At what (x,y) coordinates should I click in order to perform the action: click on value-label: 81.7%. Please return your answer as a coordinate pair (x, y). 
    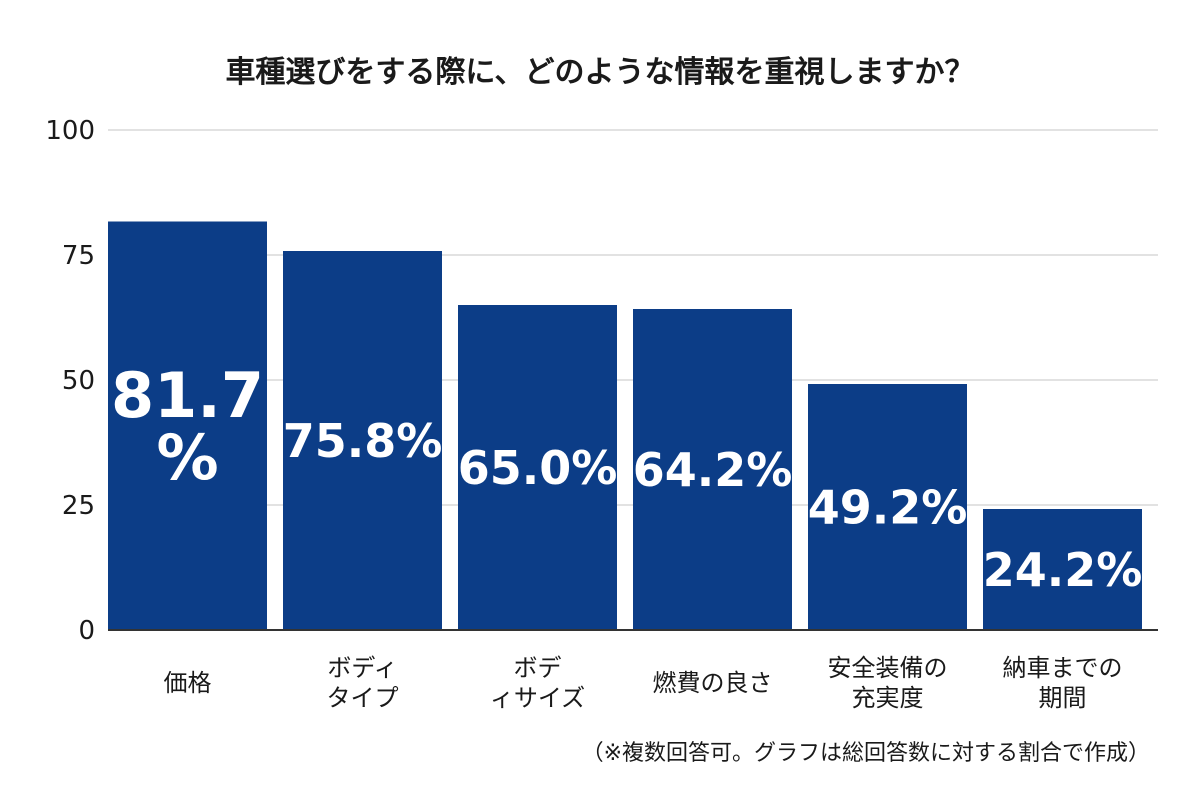
    Looking at the image, I should click on (187, 426).